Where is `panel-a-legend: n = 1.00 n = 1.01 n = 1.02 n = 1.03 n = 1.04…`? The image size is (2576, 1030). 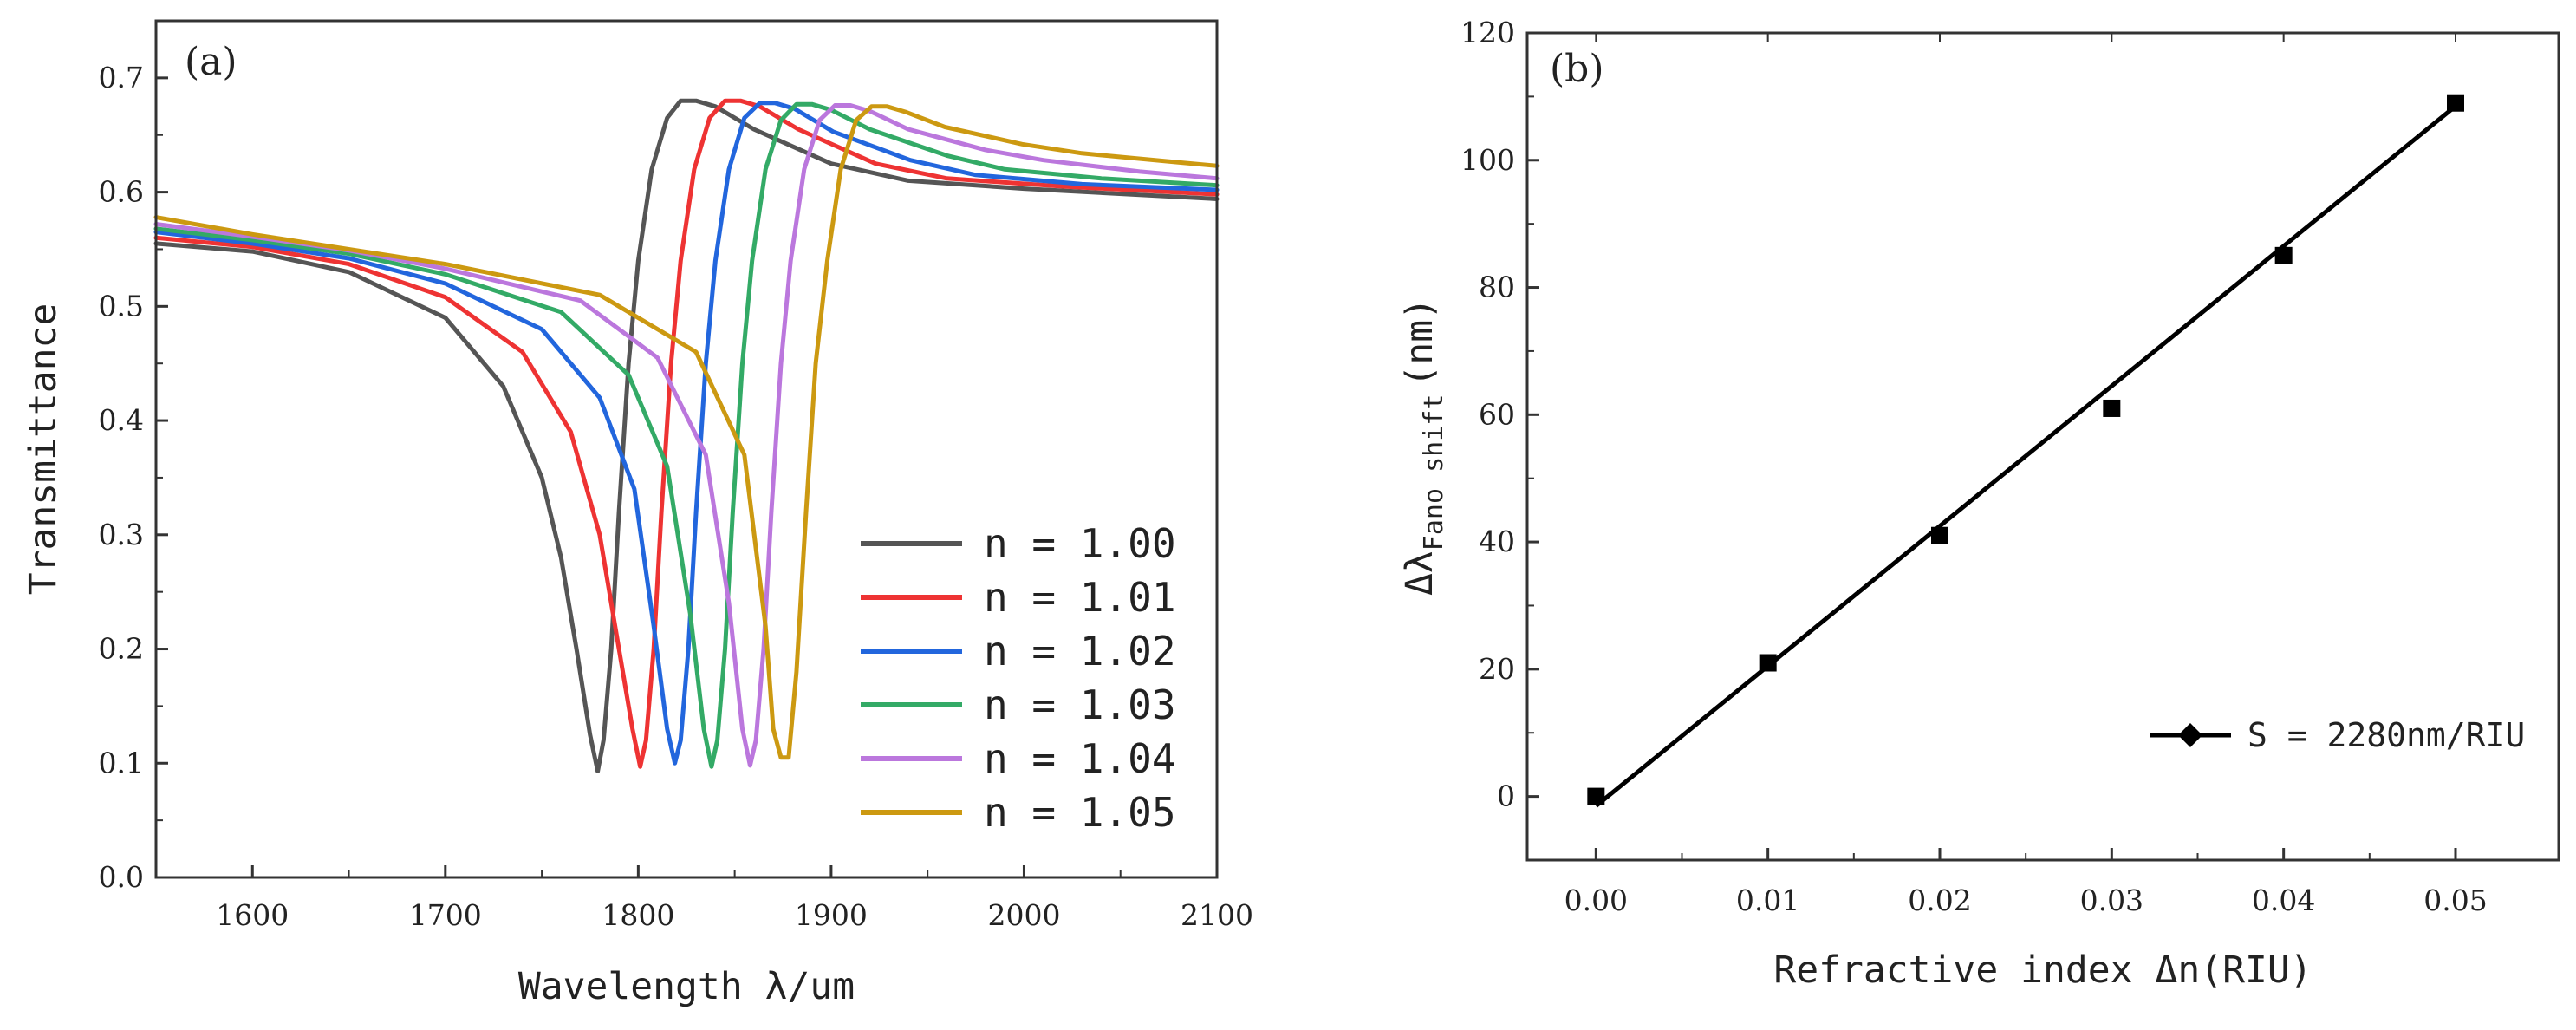 panel-a-legend: n = 1.00 n = 1.01 n = 1.02 n = 1.03 n = 1.04… is located at coordinates (1018, 678).